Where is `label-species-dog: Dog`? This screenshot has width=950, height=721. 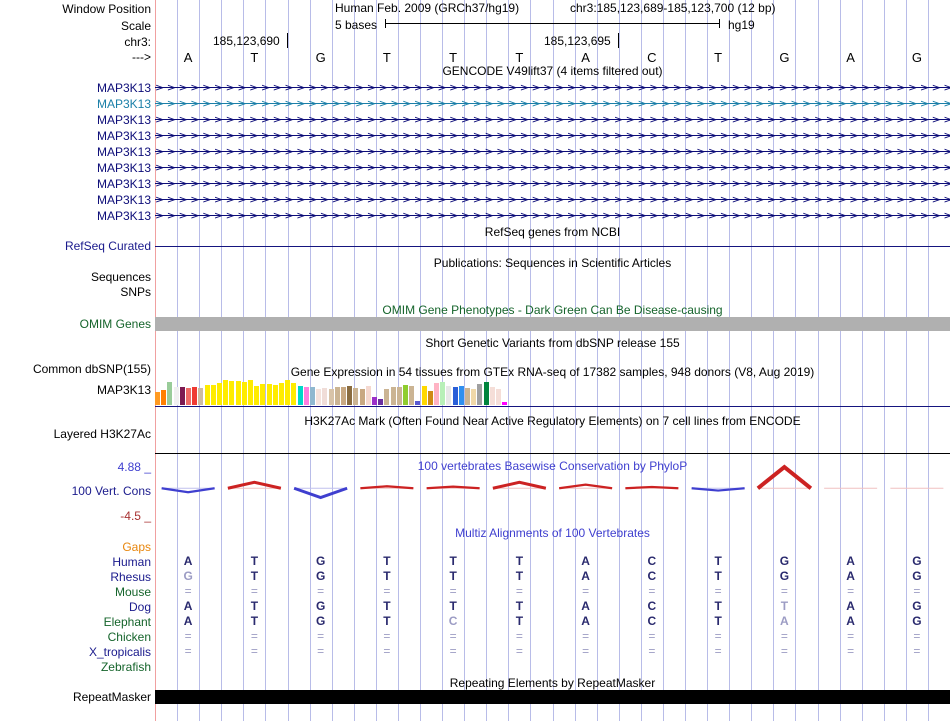 label-species-dog: Dog is located at coordinates (139, 607).